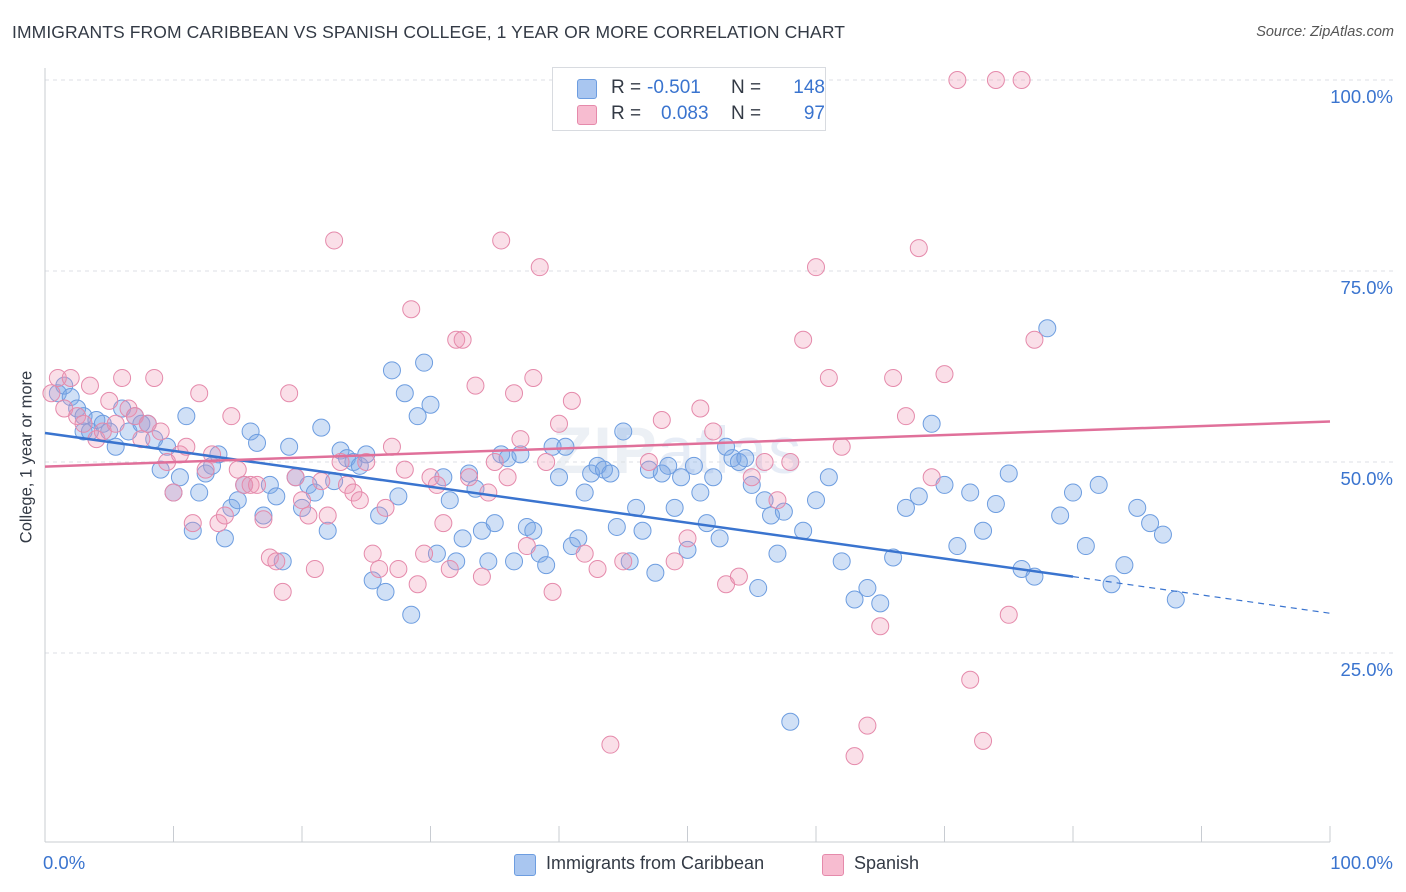  I want to click on y-tick-label: 50.0%, so click(1367, 478).